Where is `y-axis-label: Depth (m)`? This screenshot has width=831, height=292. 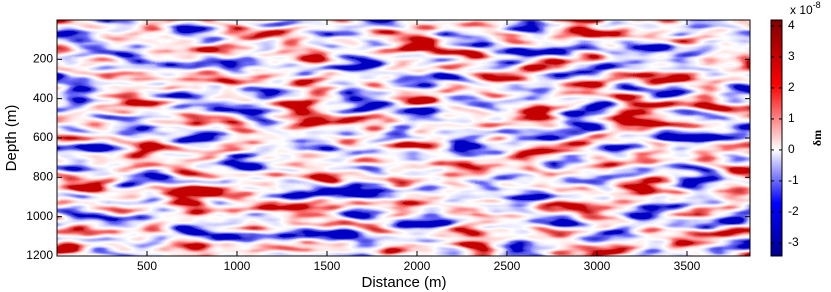 y-axis-label: Depth (m) is located at coordinates (11, 138).